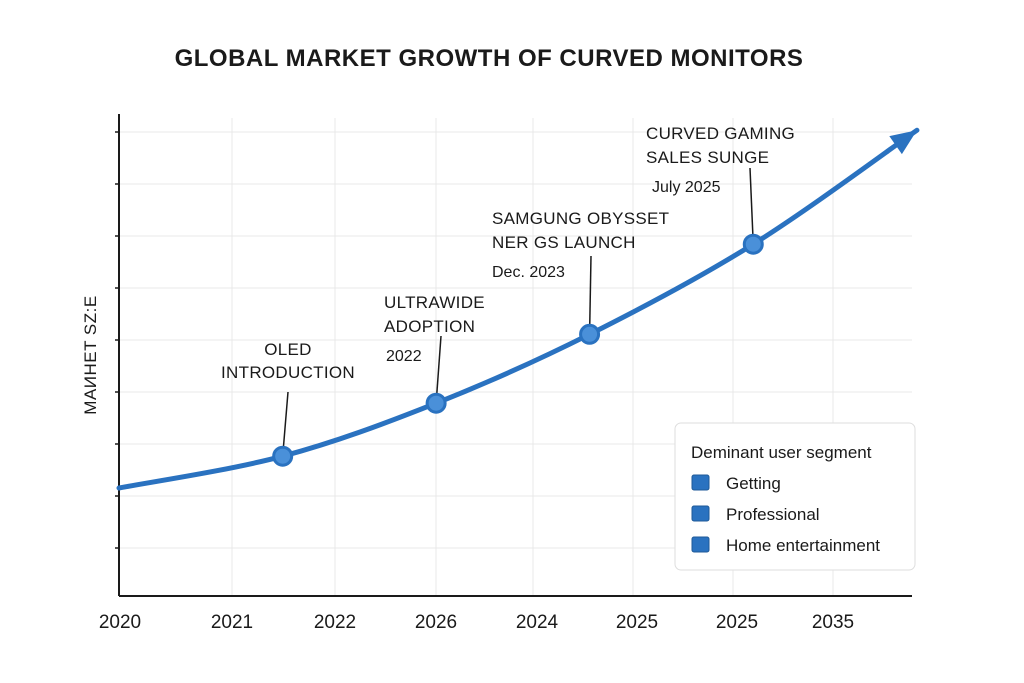 The height and width of the screenshot is (683, 1024). I want to click on annotation-label: ULTRAWIDE, so click(434, 302).